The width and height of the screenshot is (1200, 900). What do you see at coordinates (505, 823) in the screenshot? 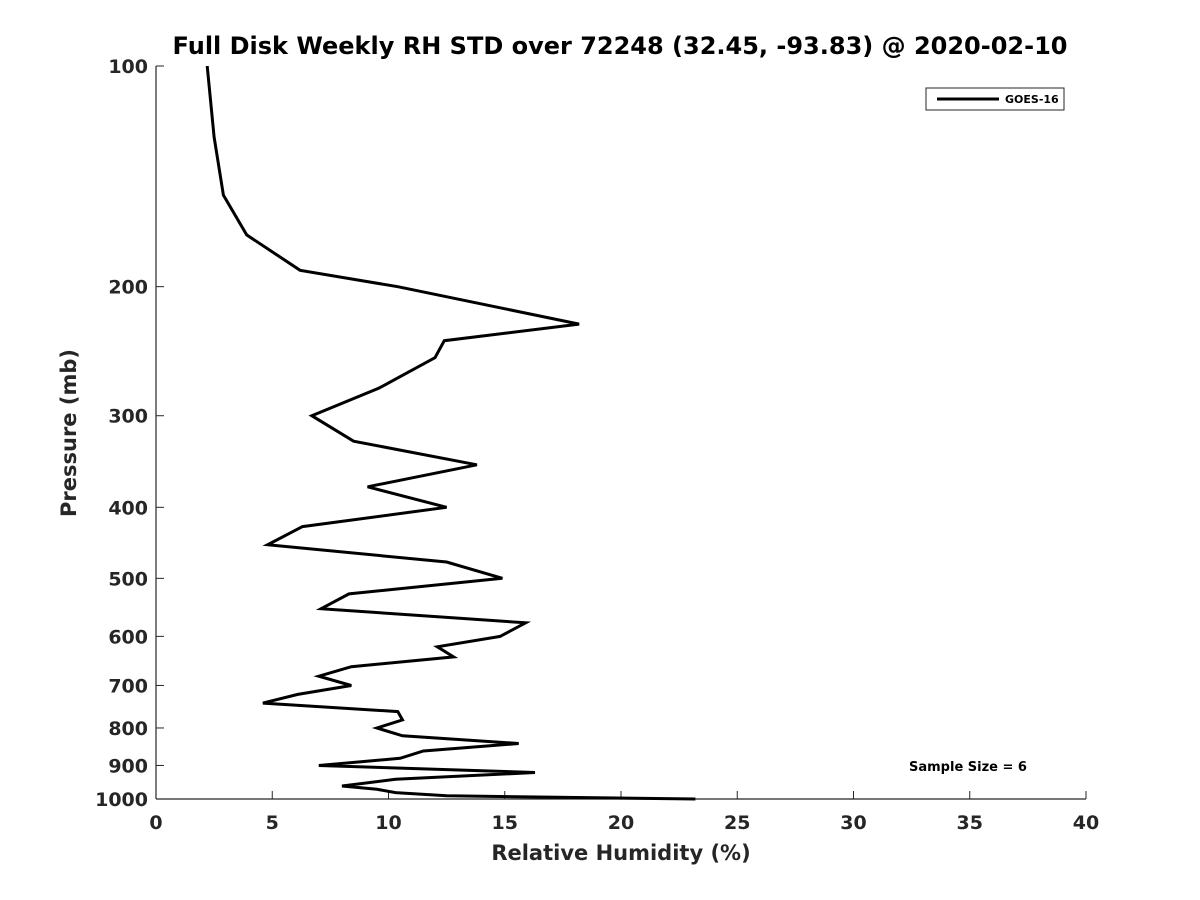
I see `x-tick-label: 15` at bounding box center [505, 823].